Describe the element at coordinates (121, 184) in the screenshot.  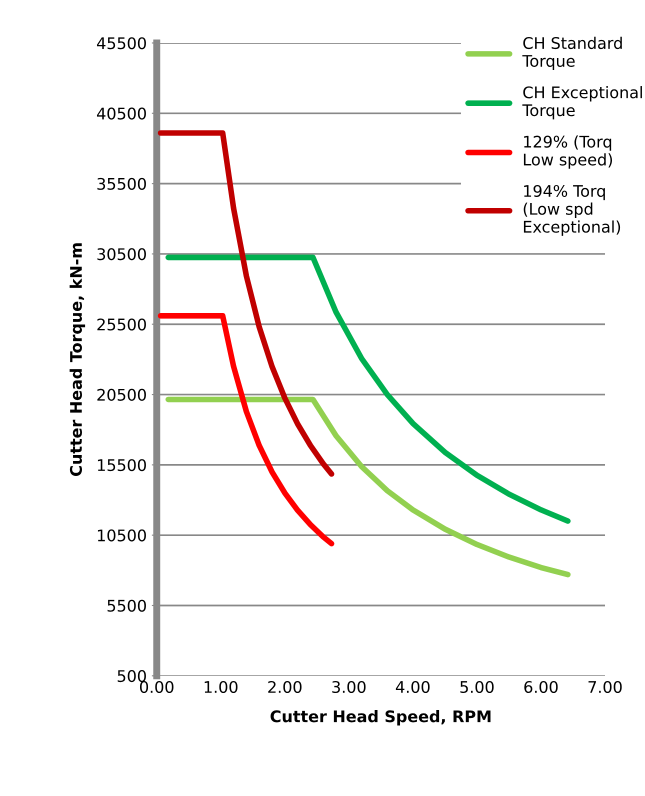
I see `y-tick-label: 35500` at that location.